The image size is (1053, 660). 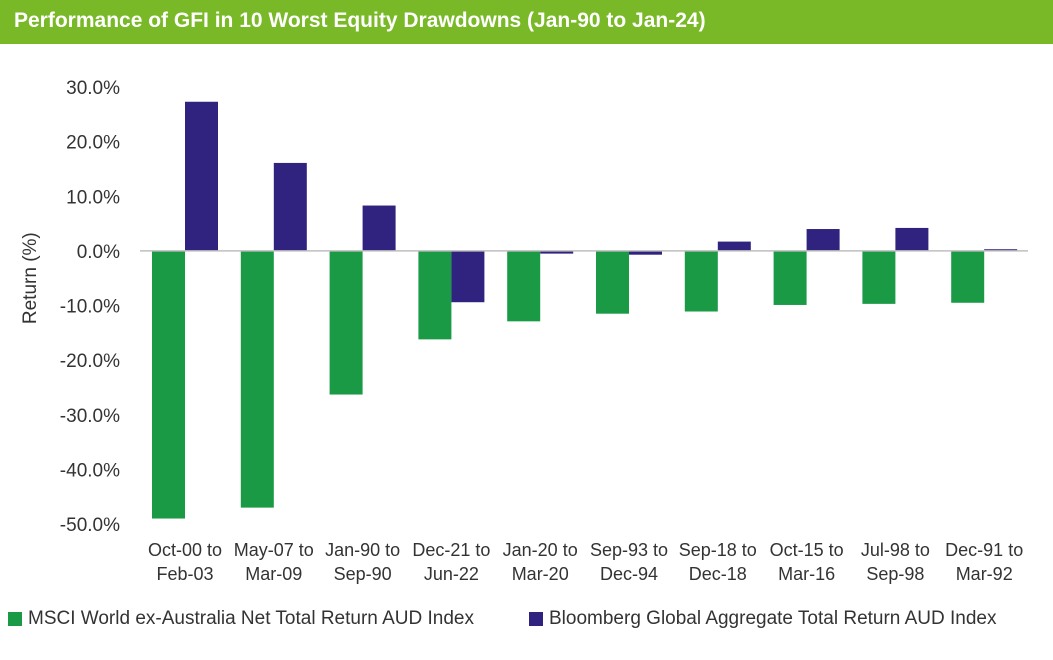 What do you see at coordinates (540, 562) in the screenshot?
I see `x-tick-label: Jan-20 to Mar-20` at bounding box center [540, 562].